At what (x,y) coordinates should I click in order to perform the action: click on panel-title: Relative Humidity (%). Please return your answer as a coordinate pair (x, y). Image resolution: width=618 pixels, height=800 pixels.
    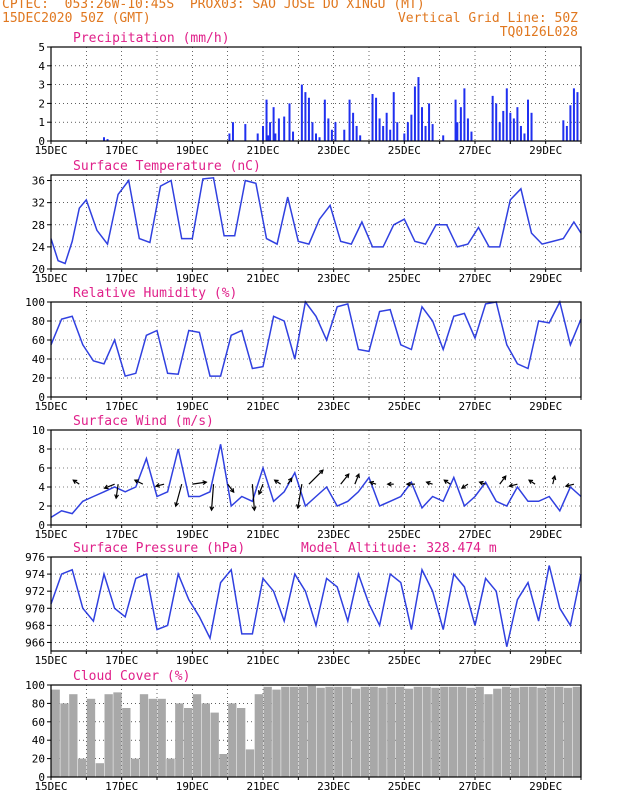
    Looking at the image, I should click on (155, 293).